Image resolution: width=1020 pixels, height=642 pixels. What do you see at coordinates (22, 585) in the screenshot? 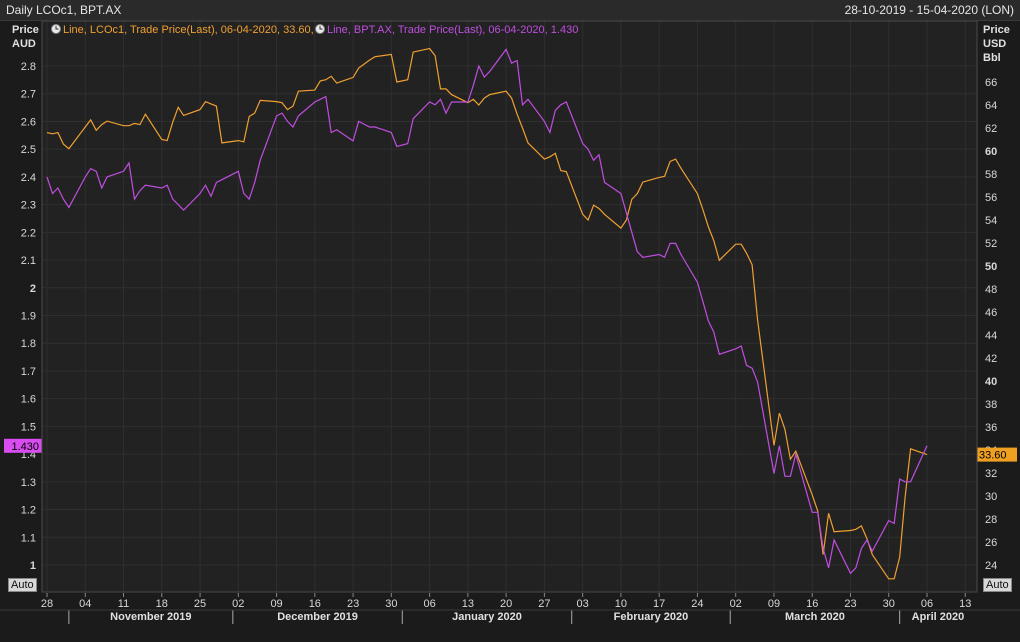
I see `auto-scale-left-button: Auto` at bounding box center [22, 585].